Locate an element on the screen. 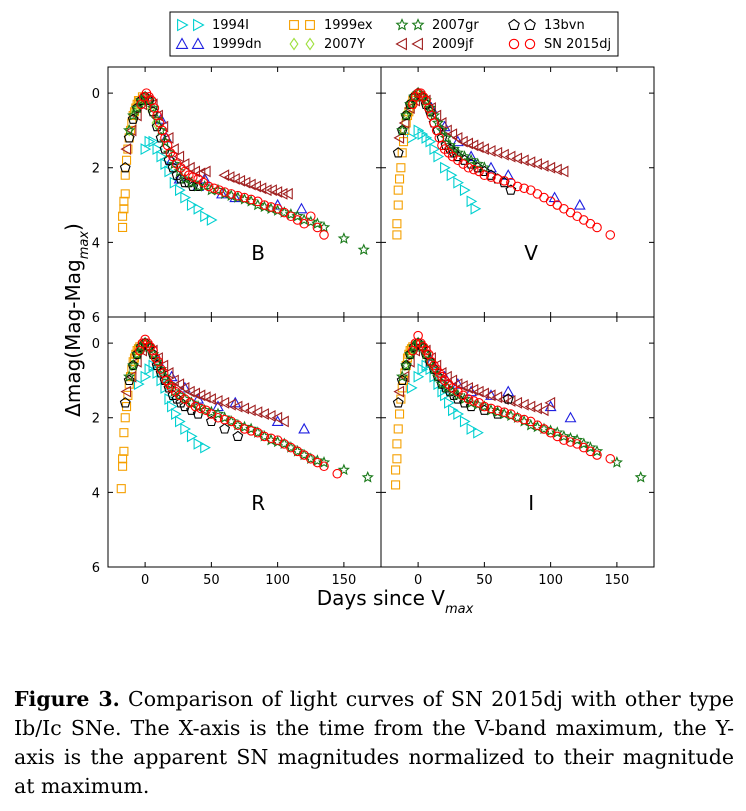 The image size is (746, 811). y-ticks: 0 2 4 6 0 2 4 6 is located at coordinates (96, 331).